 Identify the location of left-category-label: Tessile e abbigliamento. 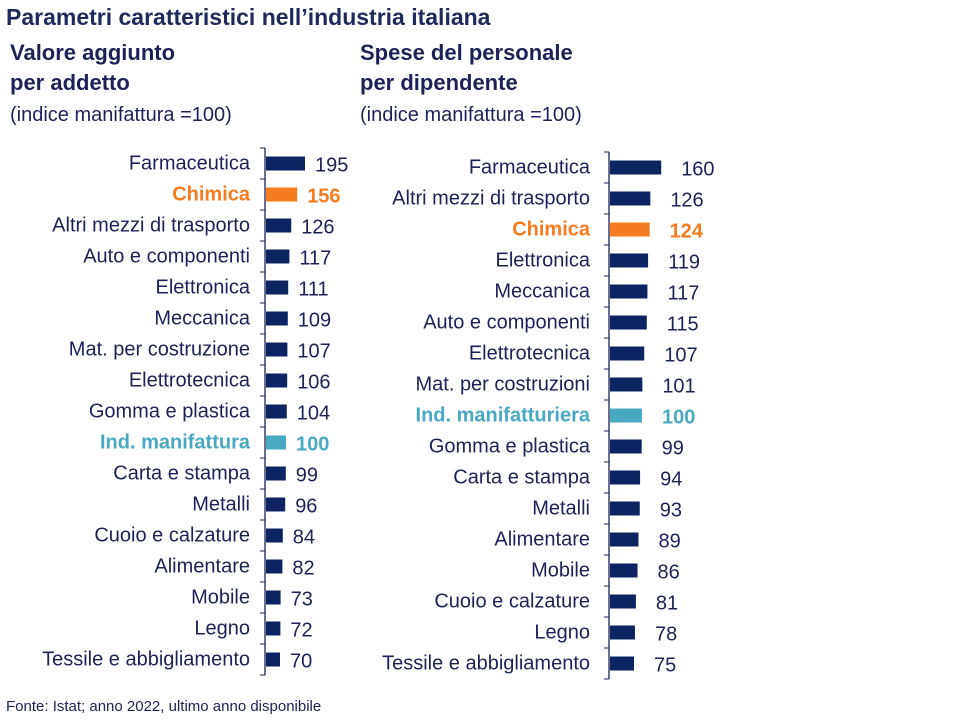
(146, 660).